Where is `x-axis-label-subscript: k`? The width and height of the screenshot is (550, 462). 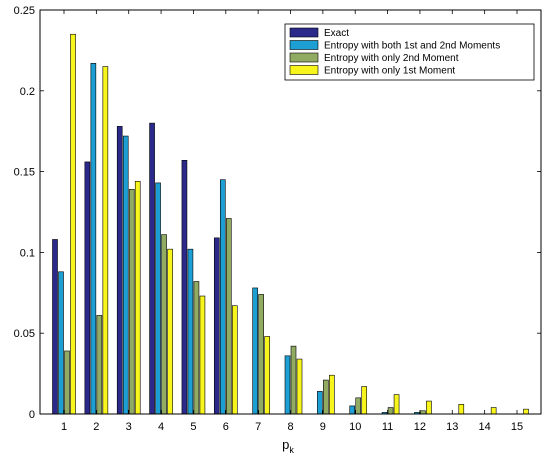 x-axis-label-subscript: k is located at coordinates (291, 450).